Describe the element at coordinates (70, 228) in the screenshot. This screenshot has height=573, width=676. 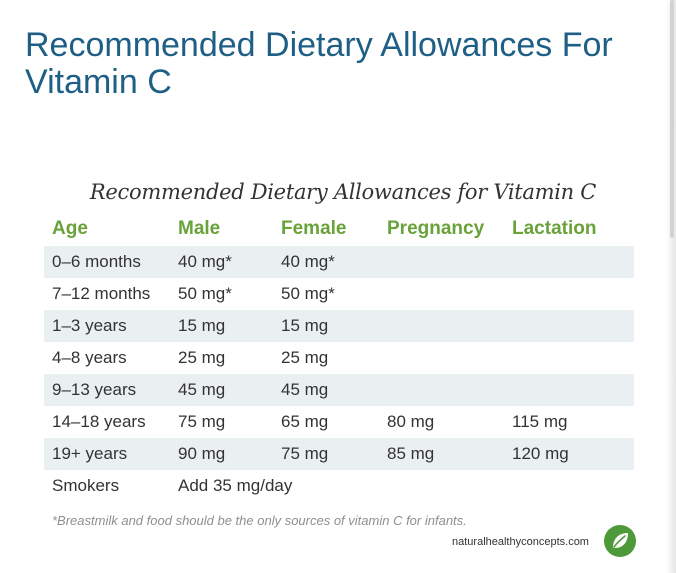
I see `header-age: Age` at that location.